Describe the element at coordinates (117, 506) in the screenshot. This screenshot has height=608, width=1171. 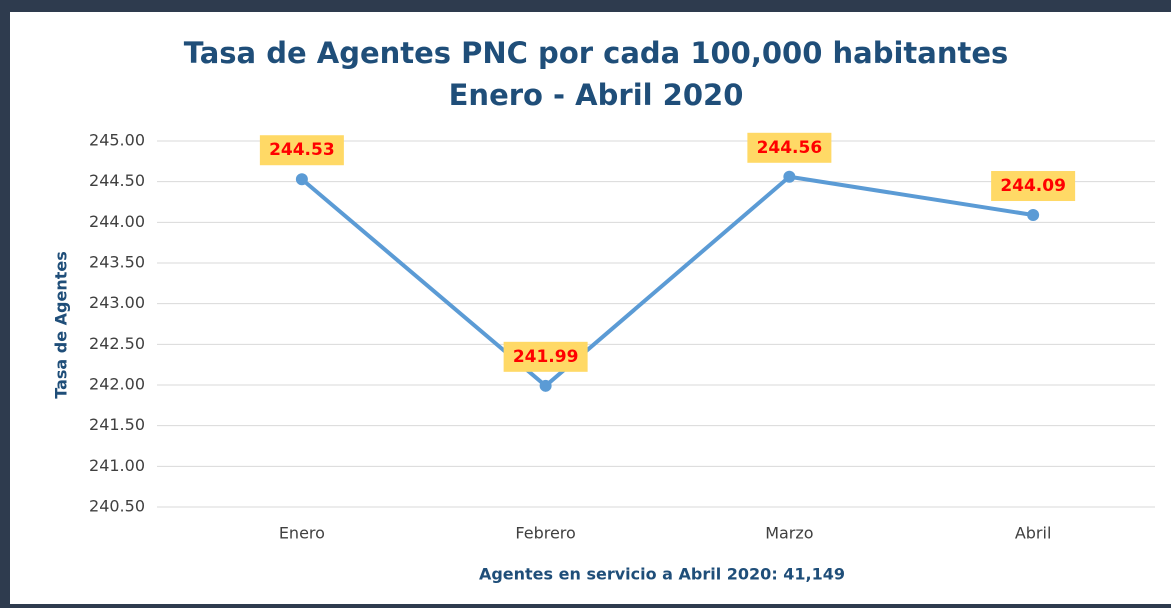
I see `y-tick-label: 240.50` at that location.